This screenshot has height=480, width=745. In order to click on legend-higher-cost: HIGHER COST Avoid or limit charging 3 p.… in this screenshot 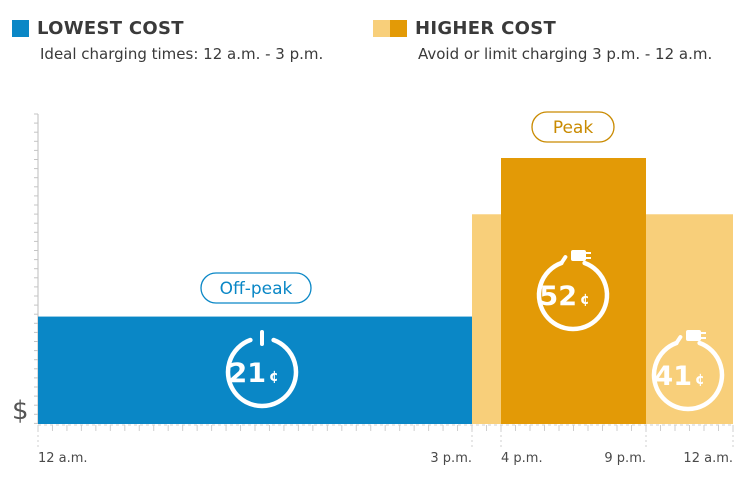, I will do `click(542, 40)`.